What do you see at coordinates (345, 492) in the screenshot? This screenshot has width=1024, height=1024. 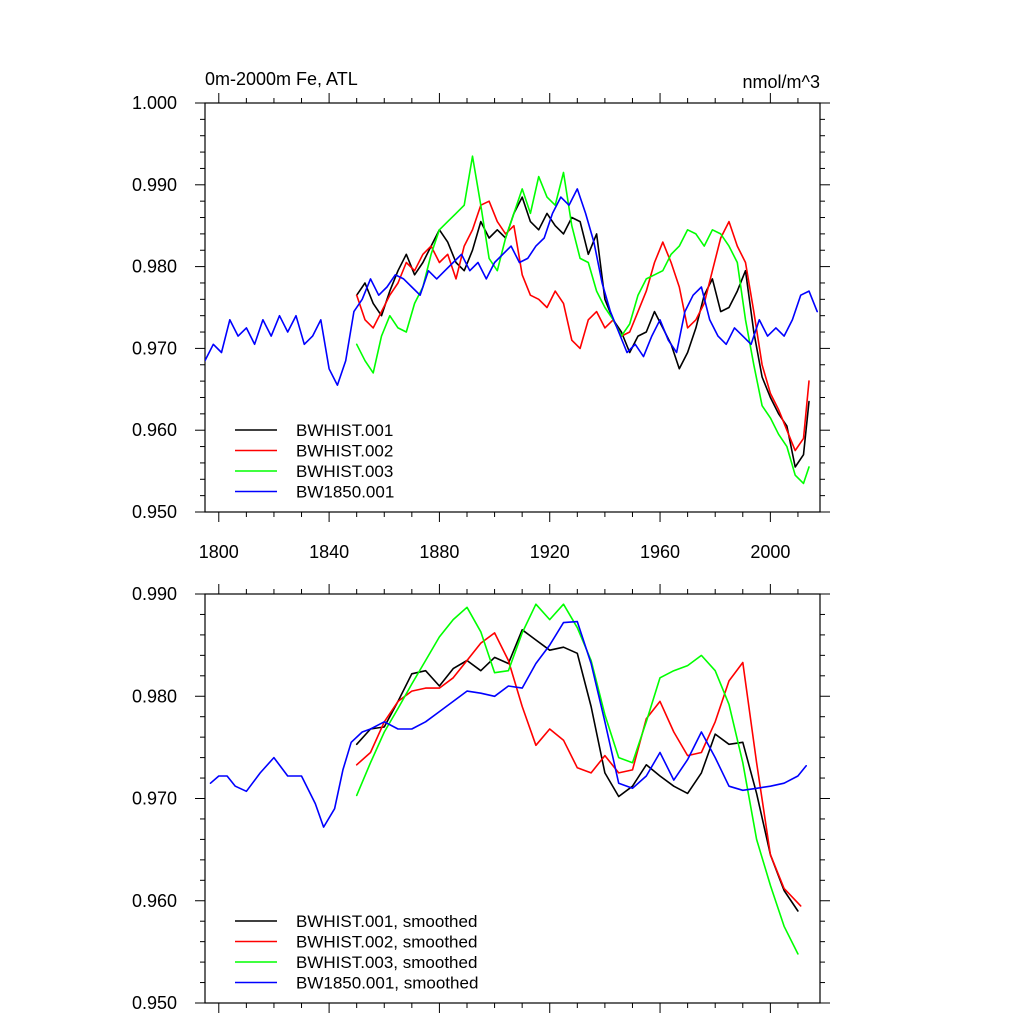 I see `panel-1-legend-label: BW1850.001` at bounding box center [345, 492].